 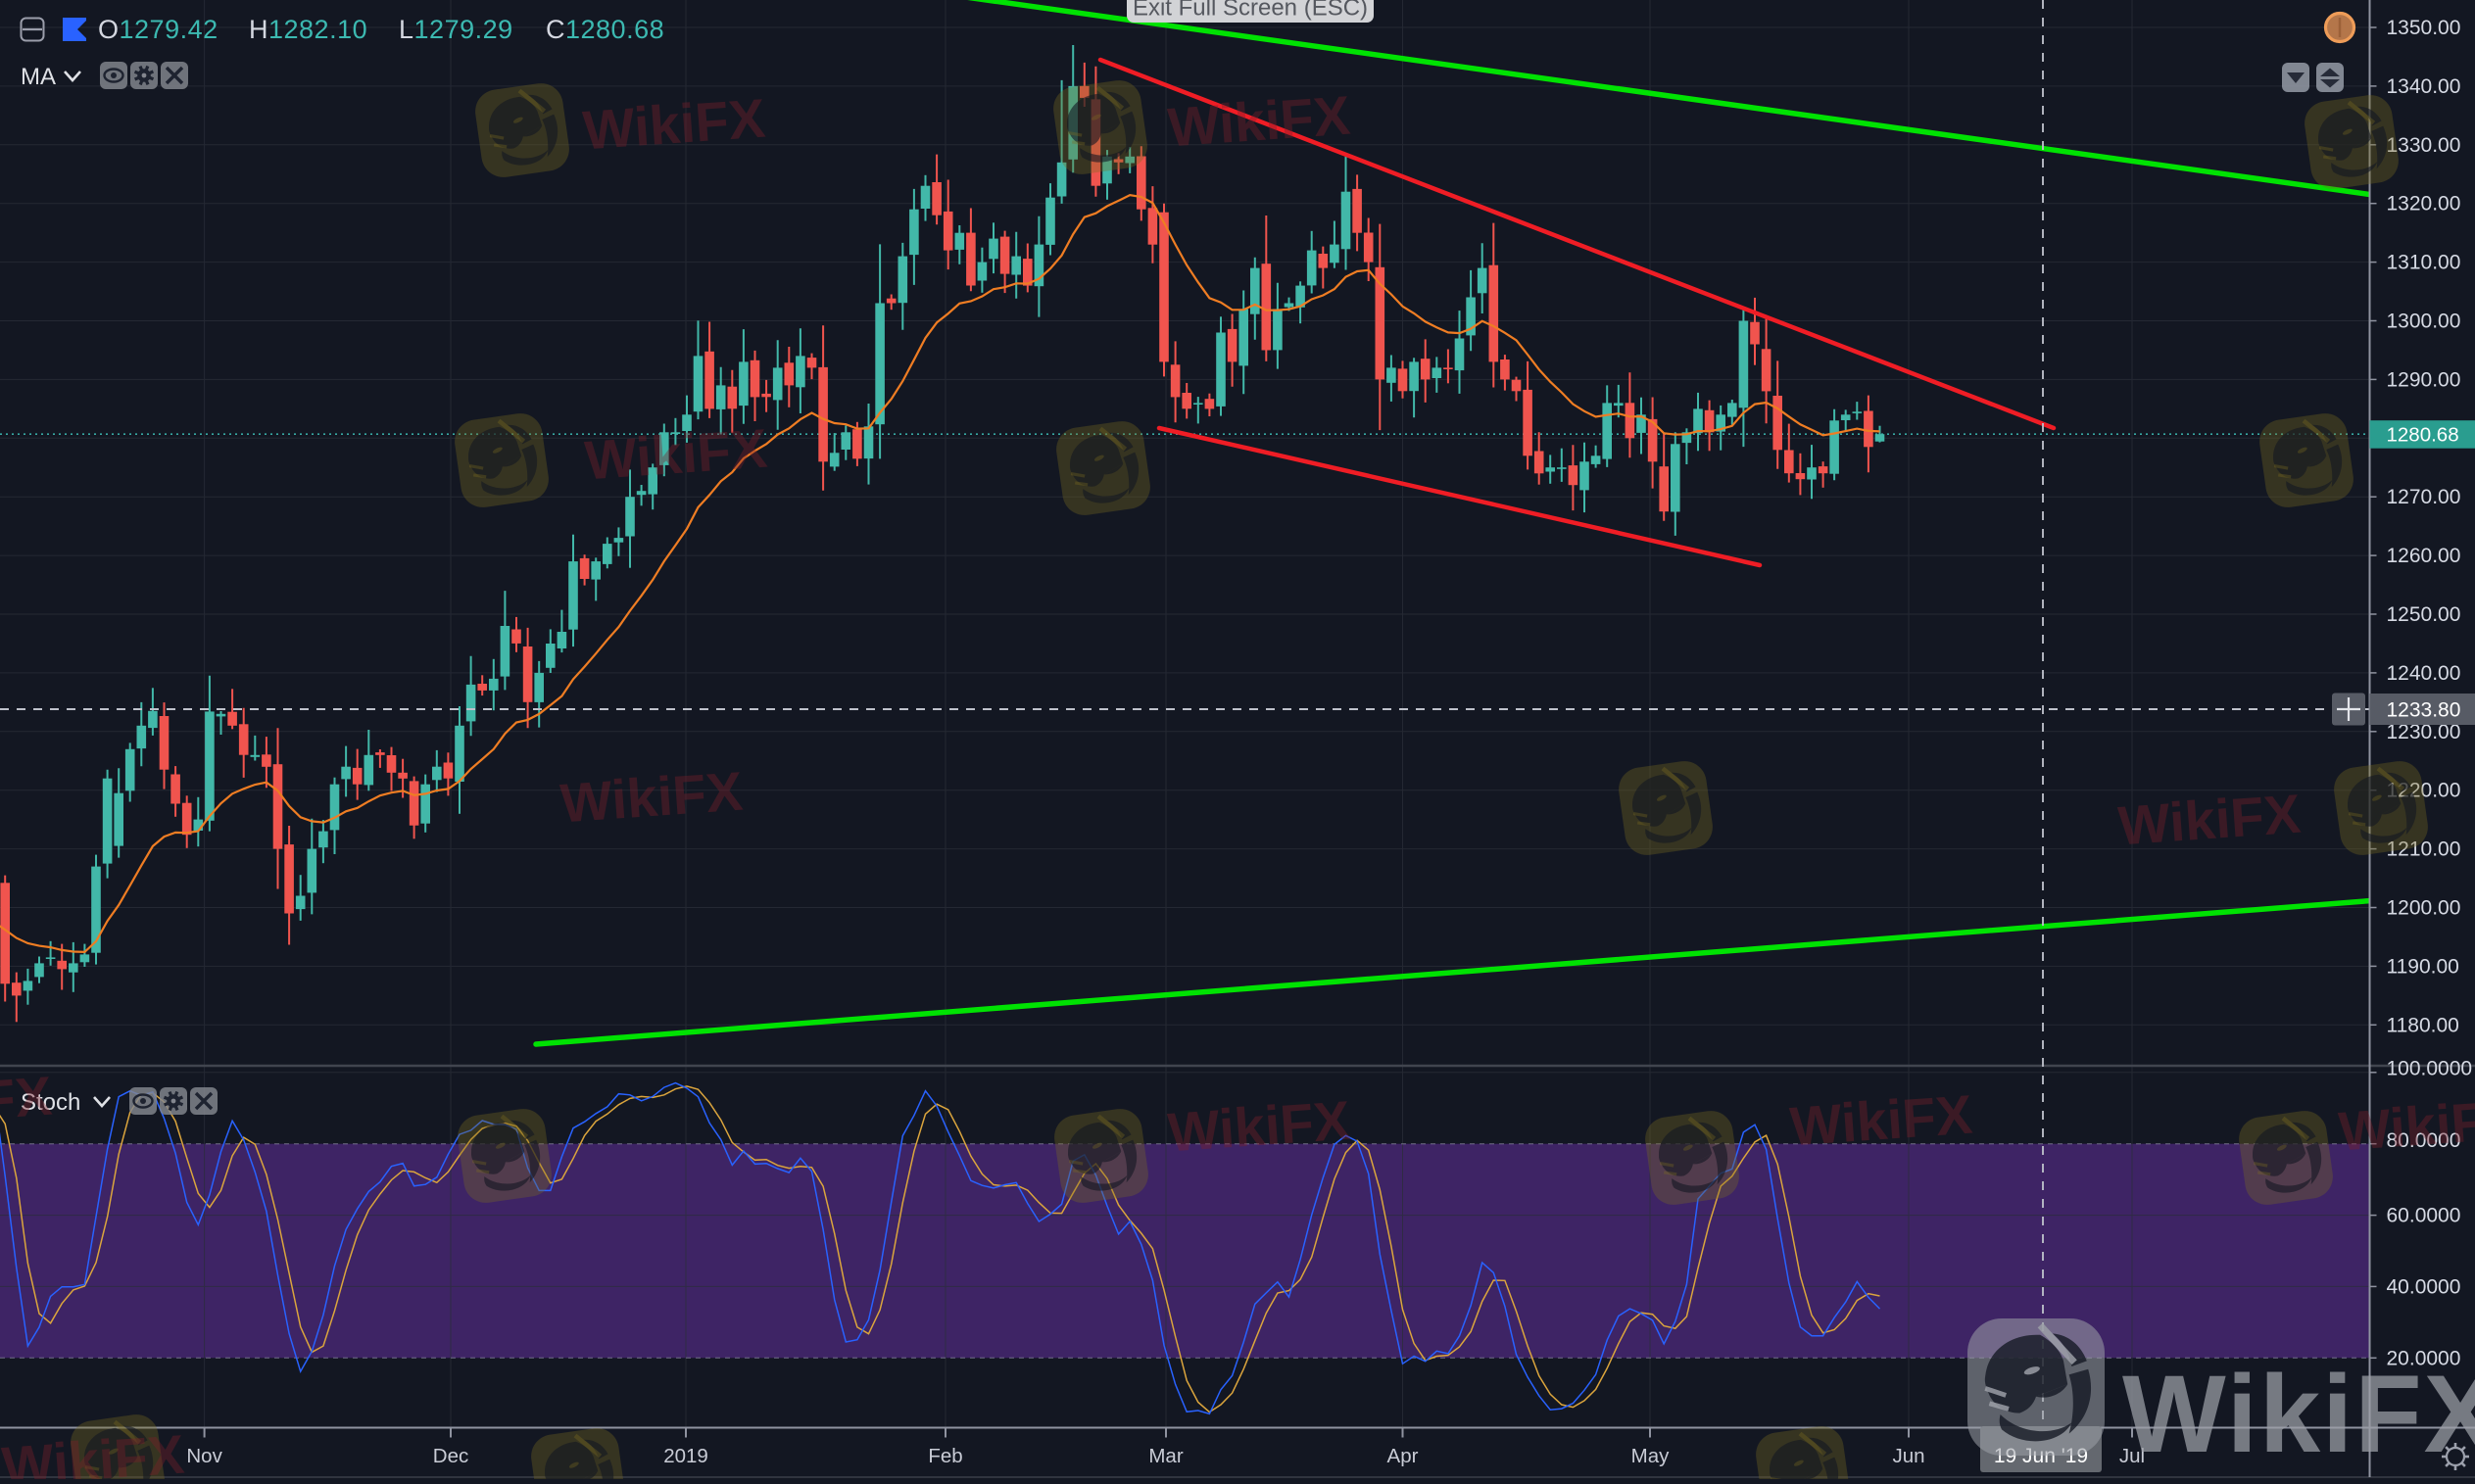 I want to click on svg-text: 60.0000, so click(x=2424, y=1216).